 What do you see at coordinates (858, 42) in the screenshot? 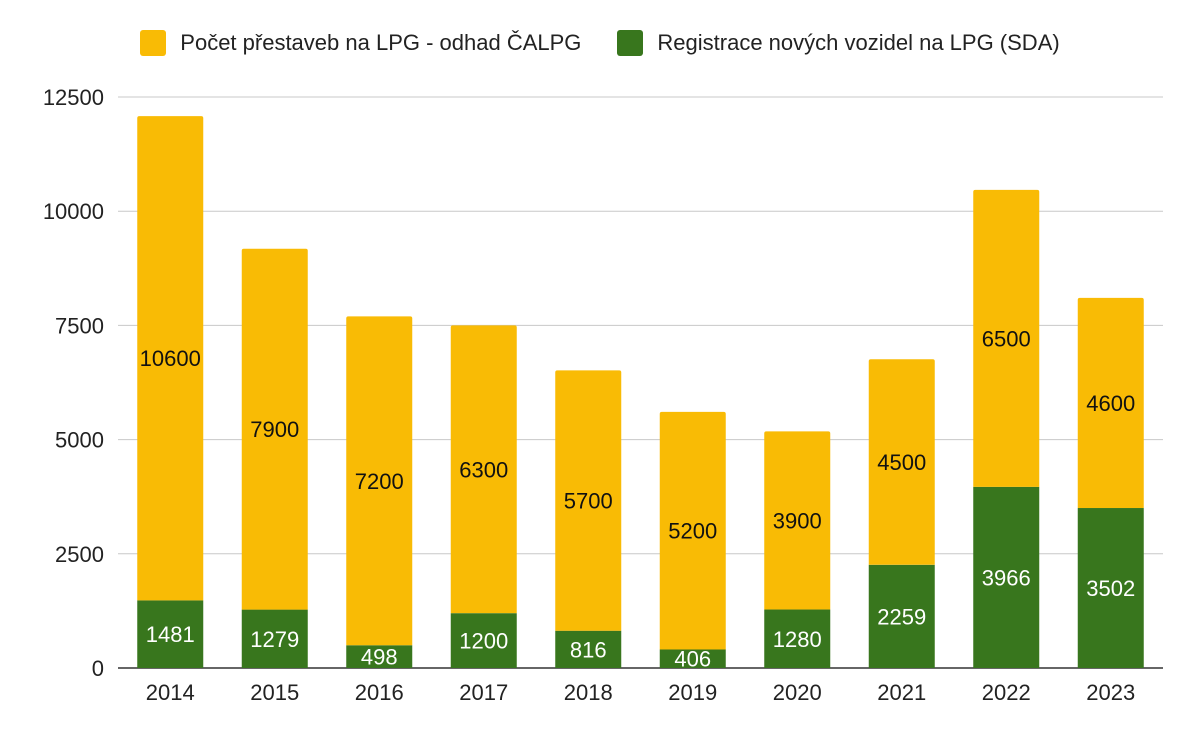
I see `legend-label-registrations: Registrace nových vozidel na LPG (SDA)` at bounding box center [858, 42].